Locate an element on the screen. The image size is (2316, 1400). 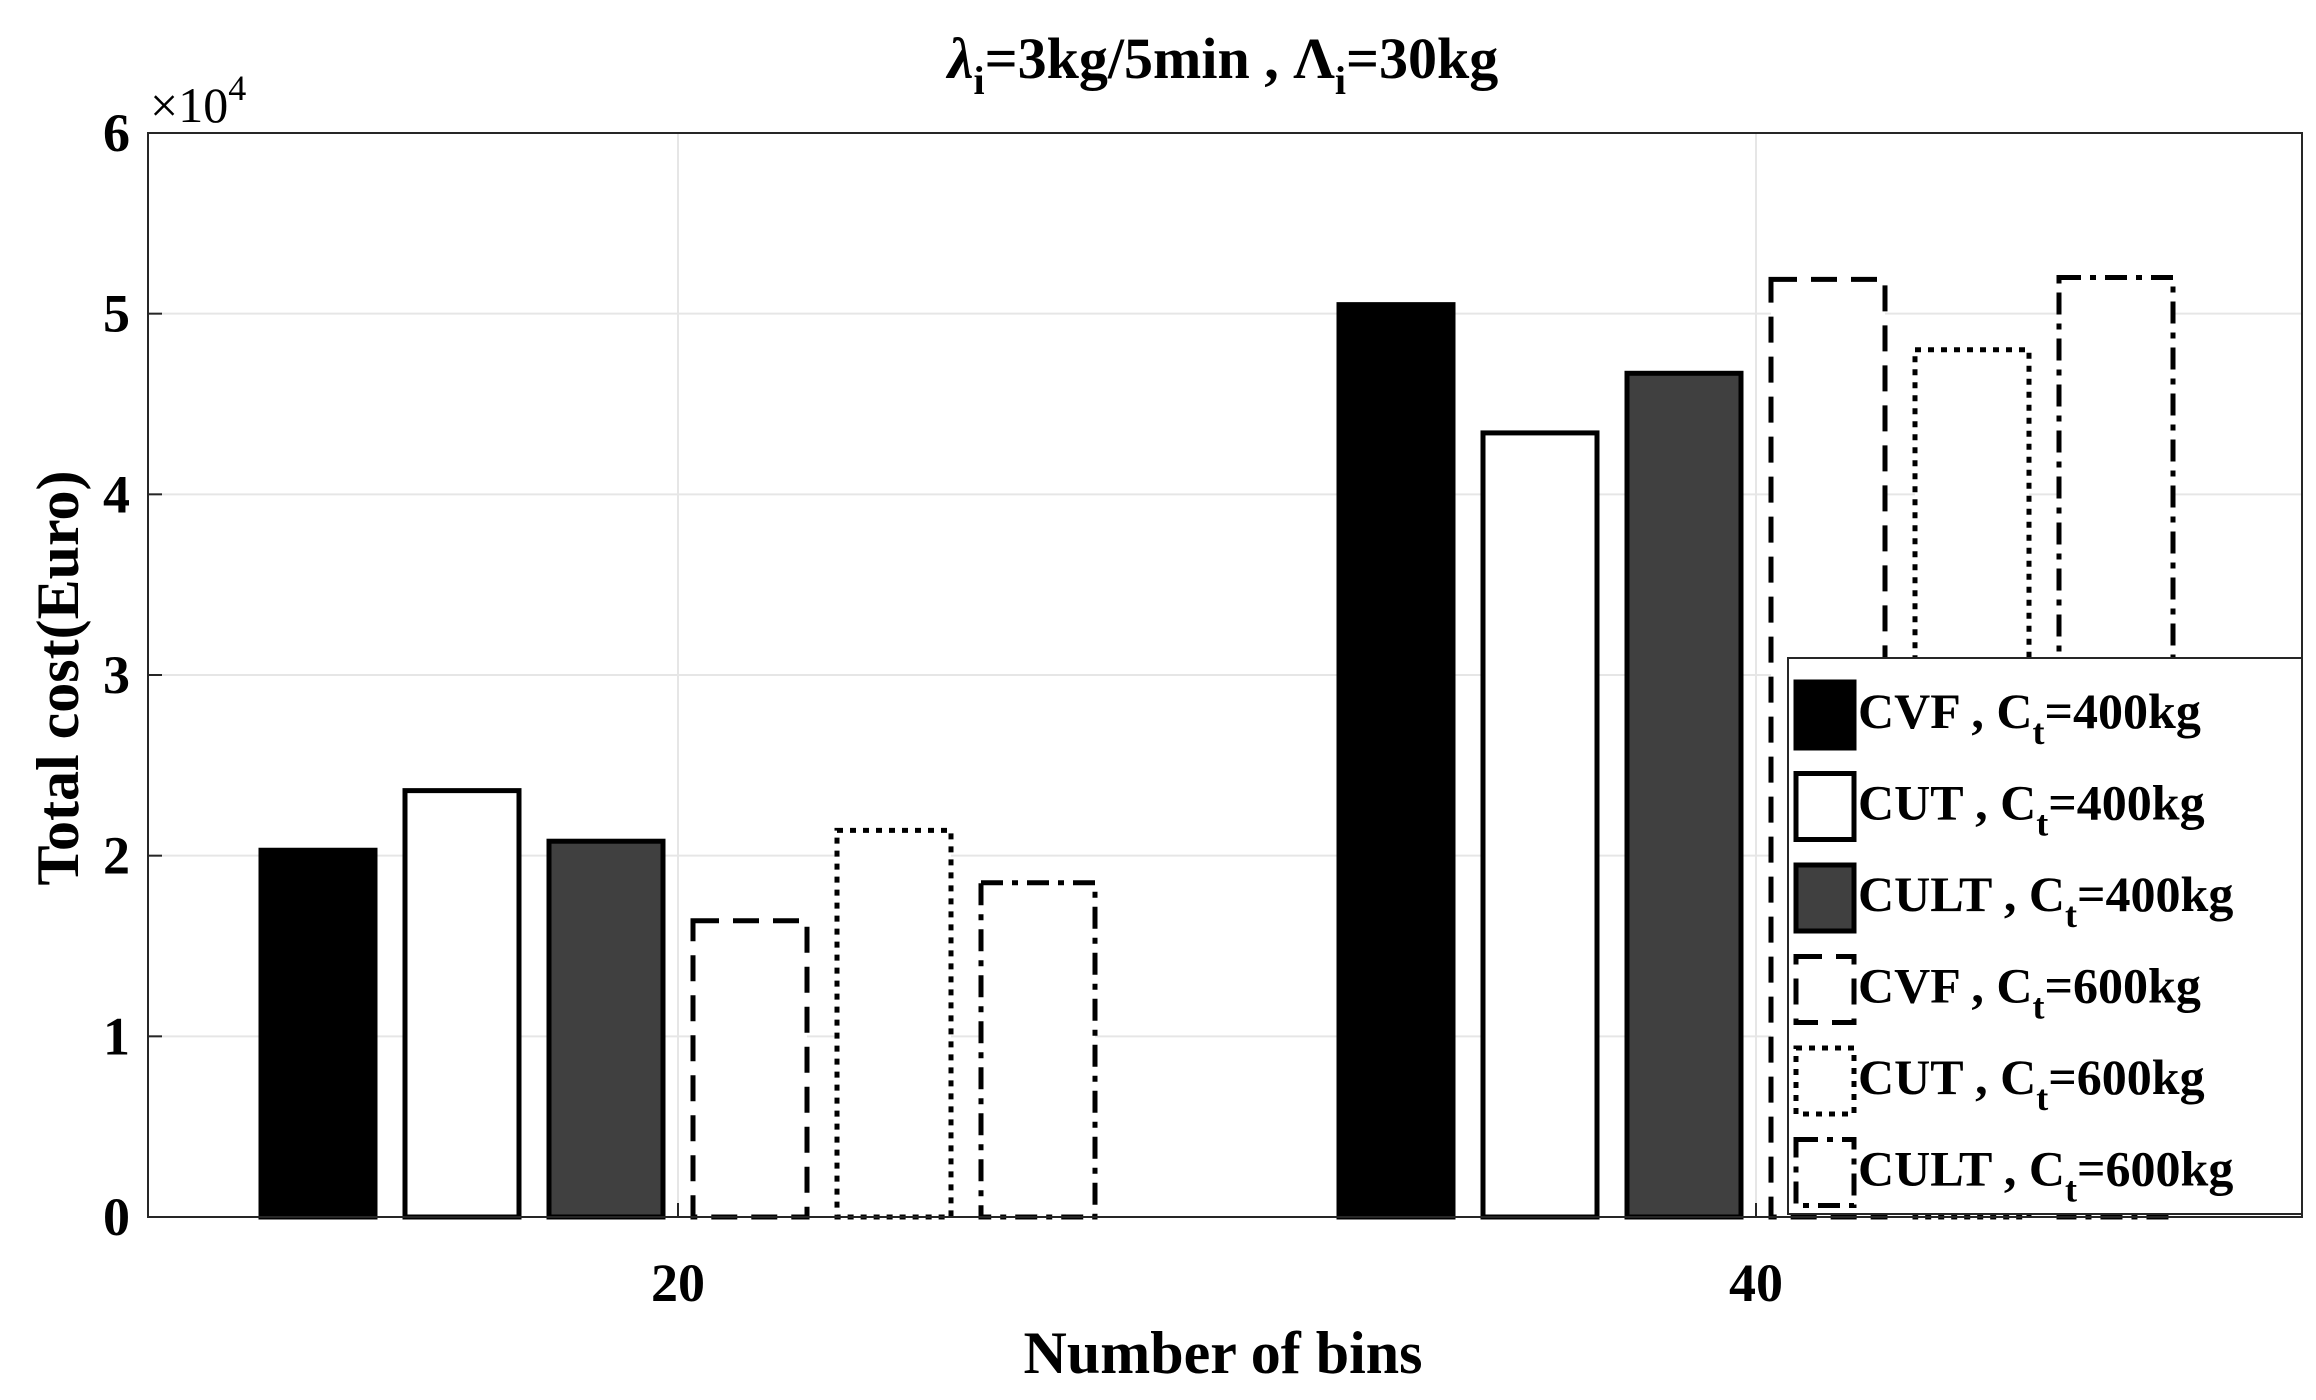
title-Lambda: Λ is located at coordinates (1314, 58).